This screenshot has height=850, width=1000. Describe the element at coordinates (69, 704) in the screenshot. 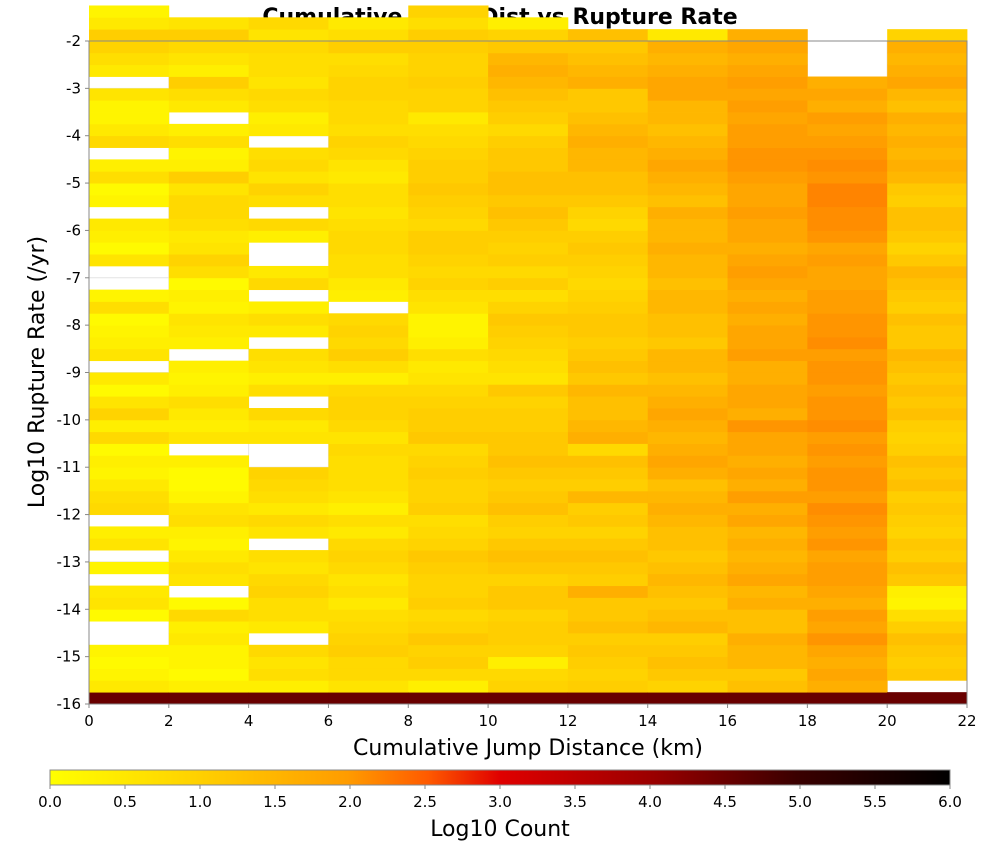

I see `y-tick-label: -16` at that location.